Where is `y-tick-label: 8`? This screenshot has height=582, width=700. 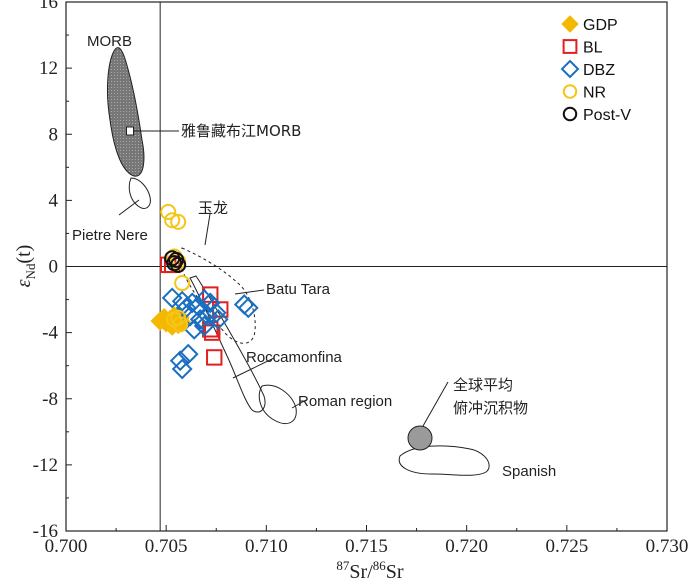
y-tick-label: 8 is located at coordinates (54, 134).